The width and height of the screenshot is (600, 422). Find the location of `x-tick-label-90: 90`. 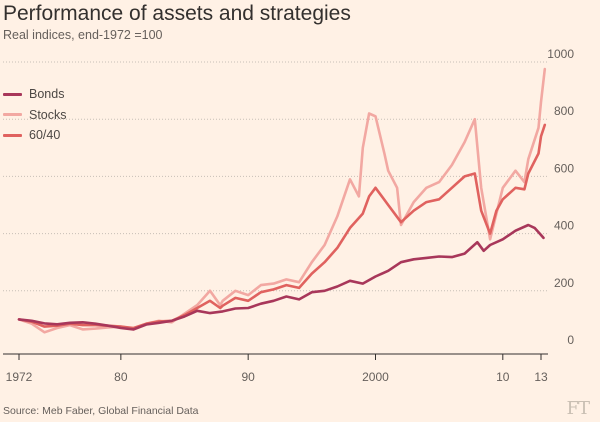

x-tick-label-90: 90 is located at coordinates (248, 377).